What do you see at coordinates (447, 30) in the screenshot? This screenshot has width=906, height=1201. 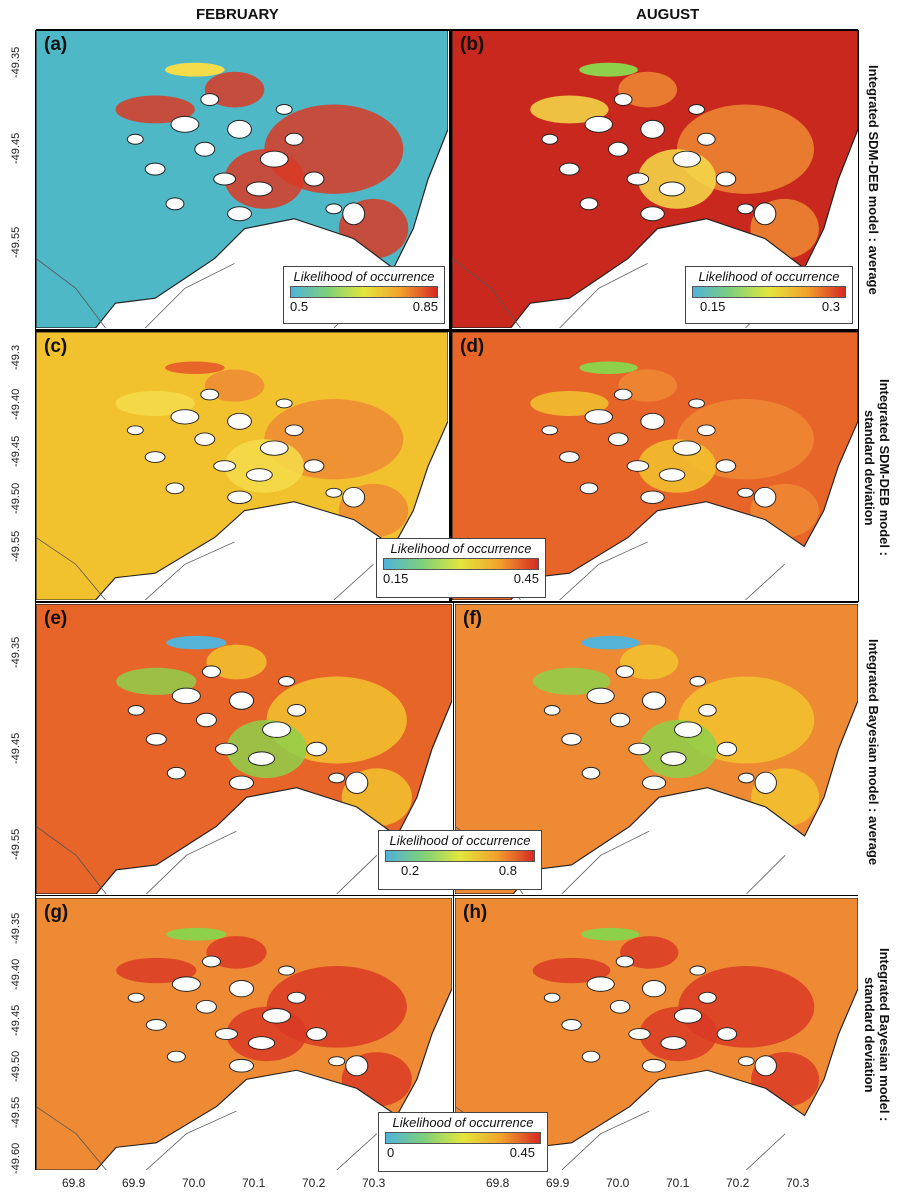 I see `frame-top` at bounding box center [447, 30].